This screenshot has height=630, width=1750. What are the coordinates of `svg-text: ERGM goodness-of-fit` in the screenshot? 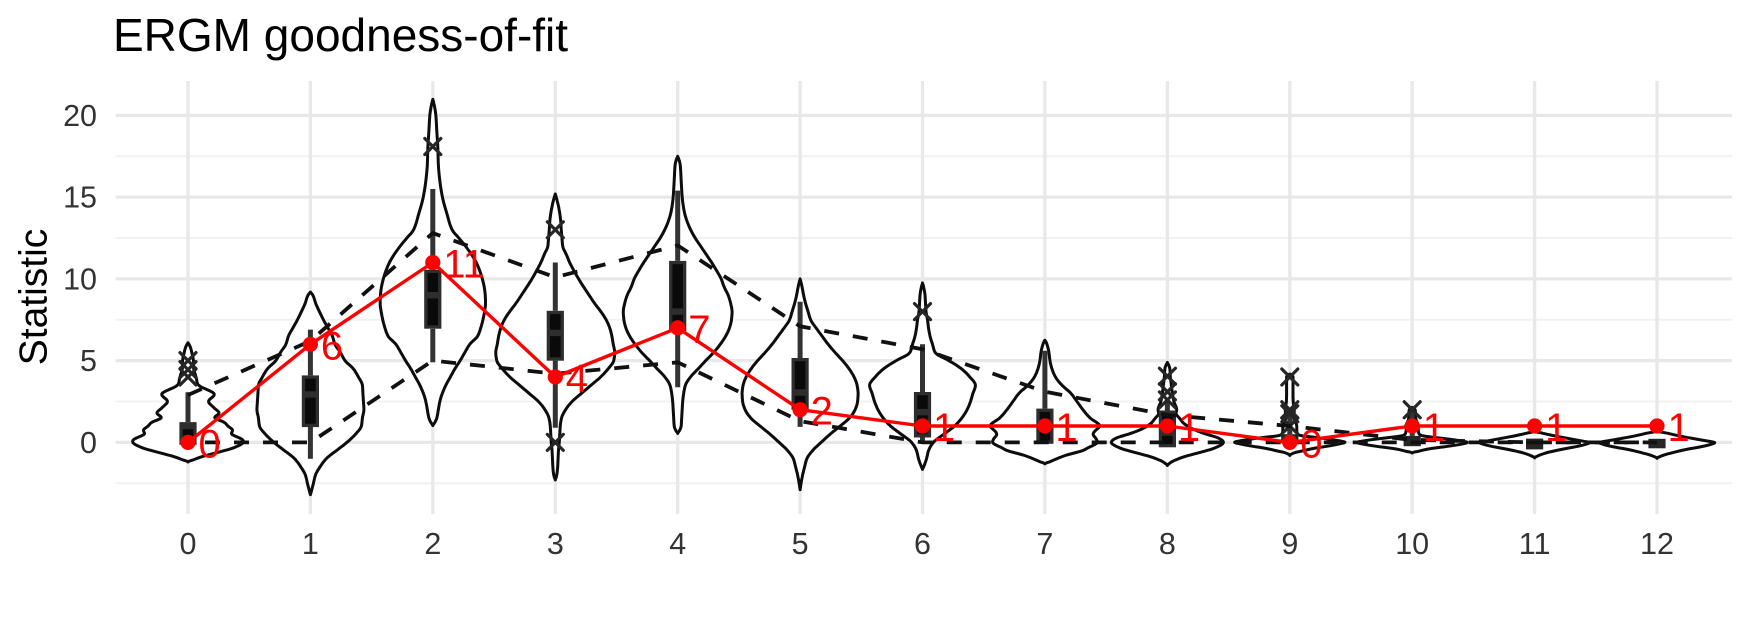 It's located at (340, 35).